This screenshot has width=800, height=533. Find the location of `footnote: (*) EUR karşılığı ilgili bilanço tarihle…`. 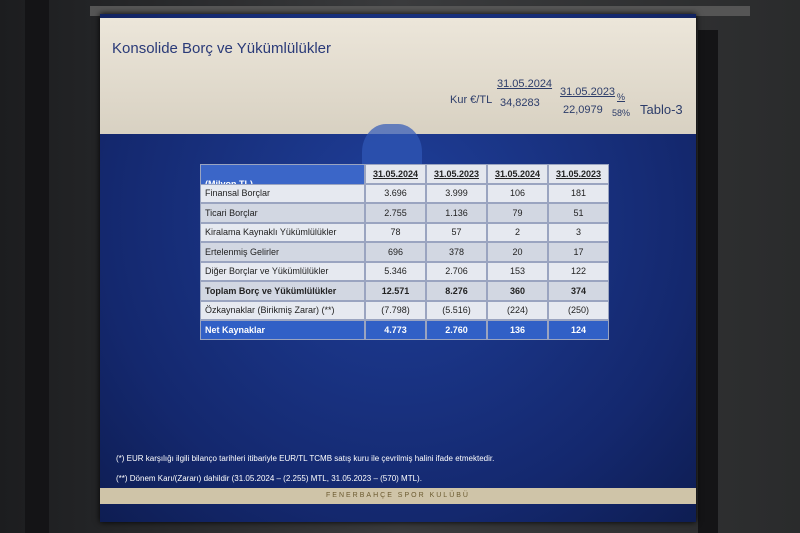

footnote: (*) EUR karşılığı ilgili bilanço tarihle… is located at coordinates (305, 458).